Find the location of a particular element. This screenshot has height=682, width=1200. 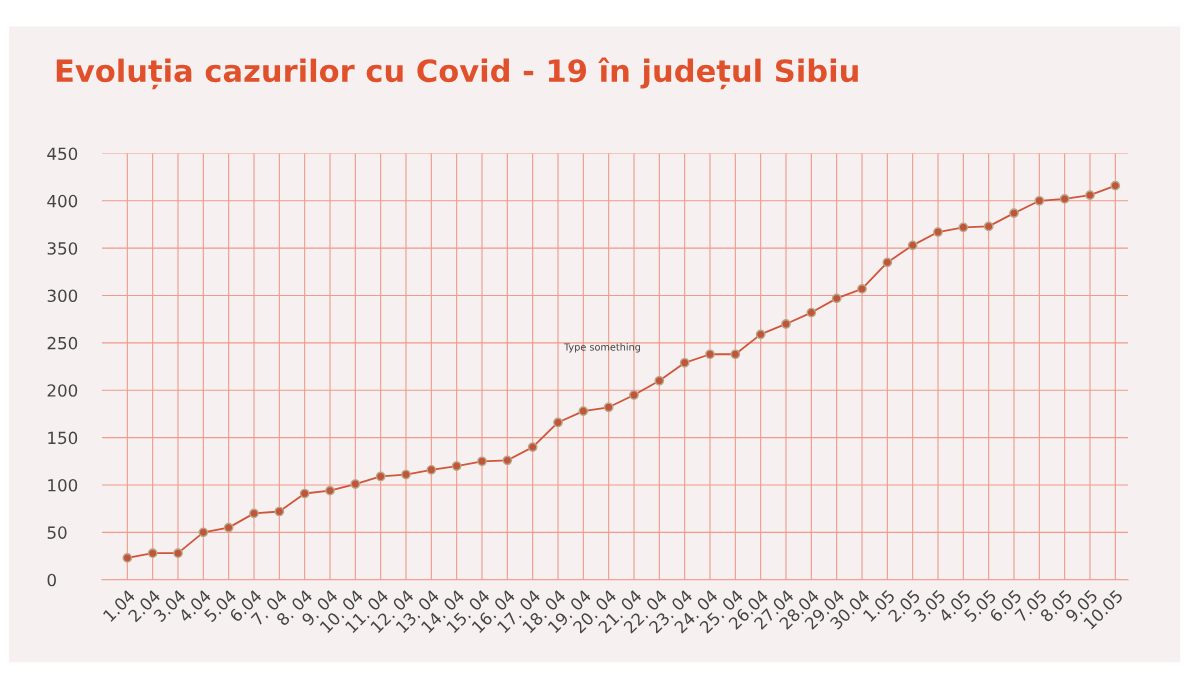

y-tick-label: 0 is located at coordinates (51, 580).